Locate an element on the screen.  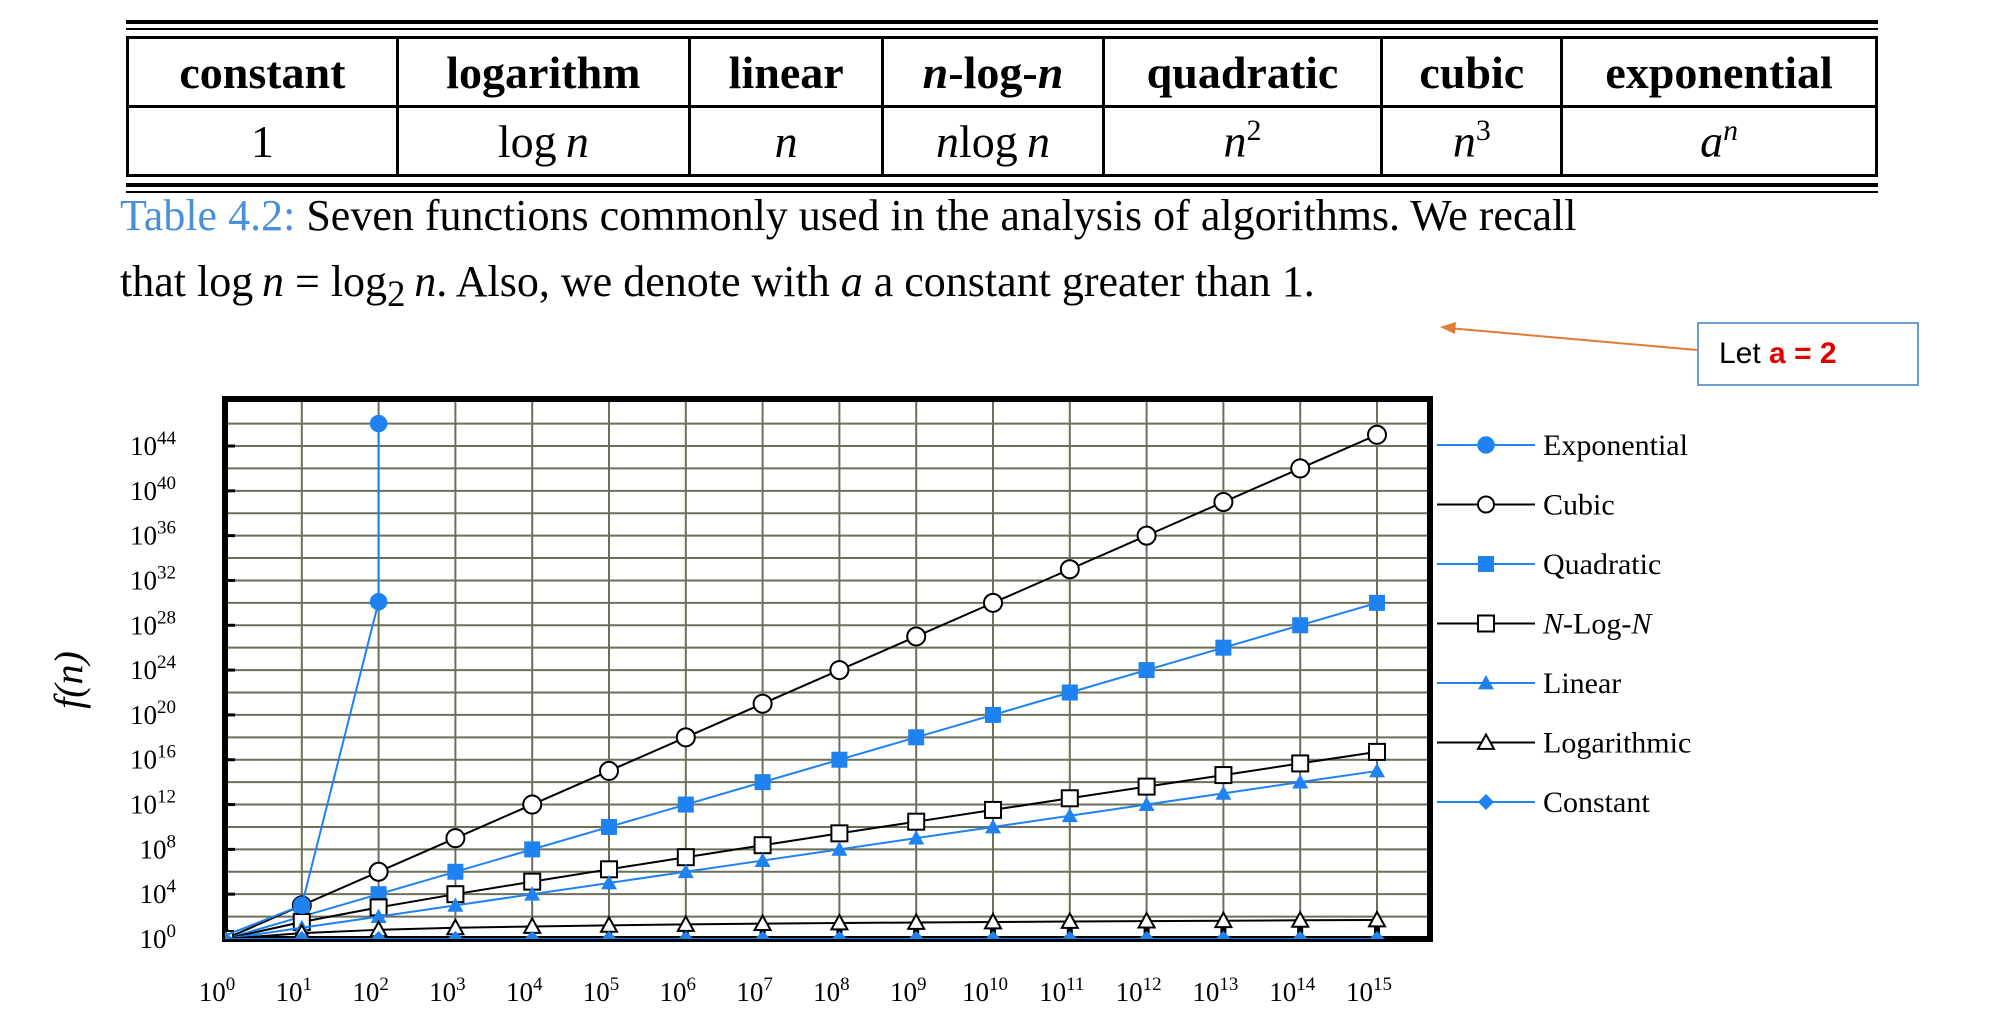
y-tick-label: 1040 is located at coordinates (153, 489).